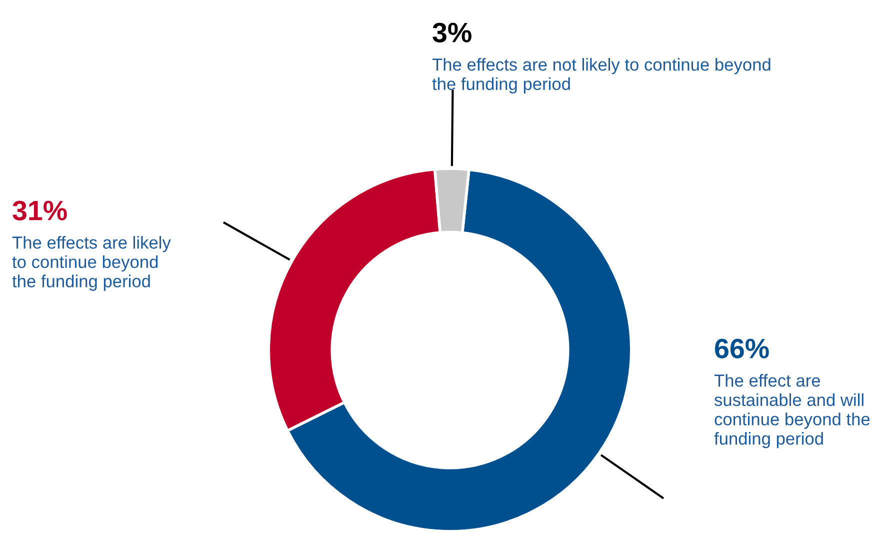 The image size is (883, 536). I want to click on slice-label: The effect are sustainable and will continue beyond the funding period, so click(792, 411).